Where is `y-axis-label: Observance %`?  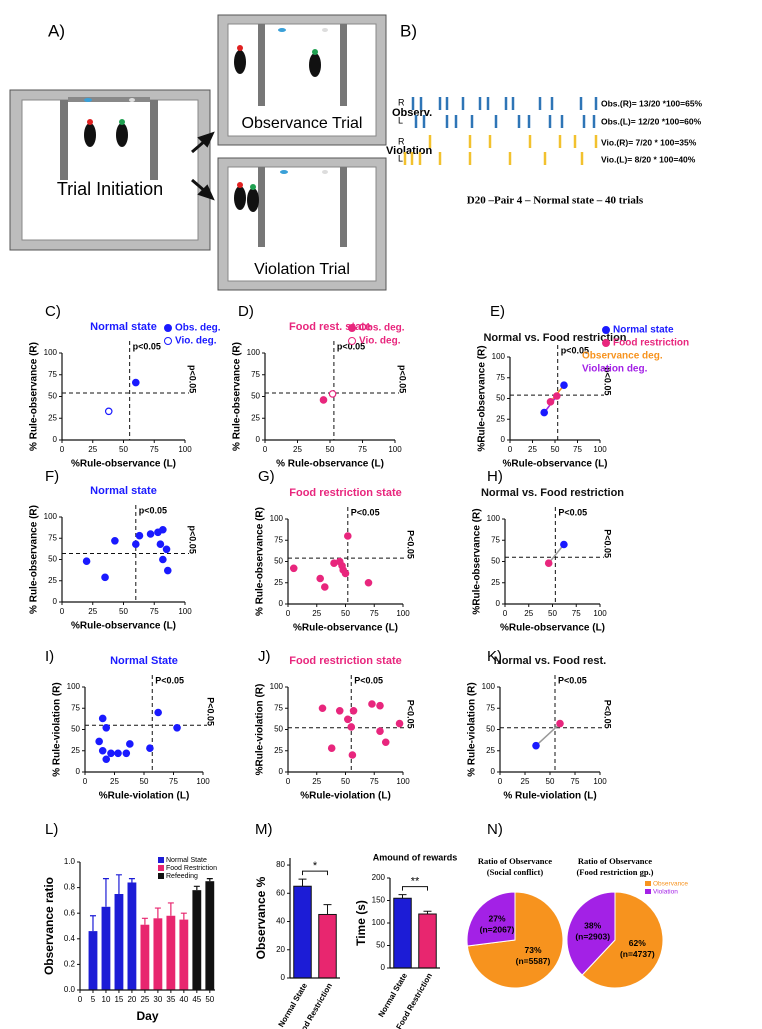
y-axis-label: Observance % is located at coordinates (261, 917).